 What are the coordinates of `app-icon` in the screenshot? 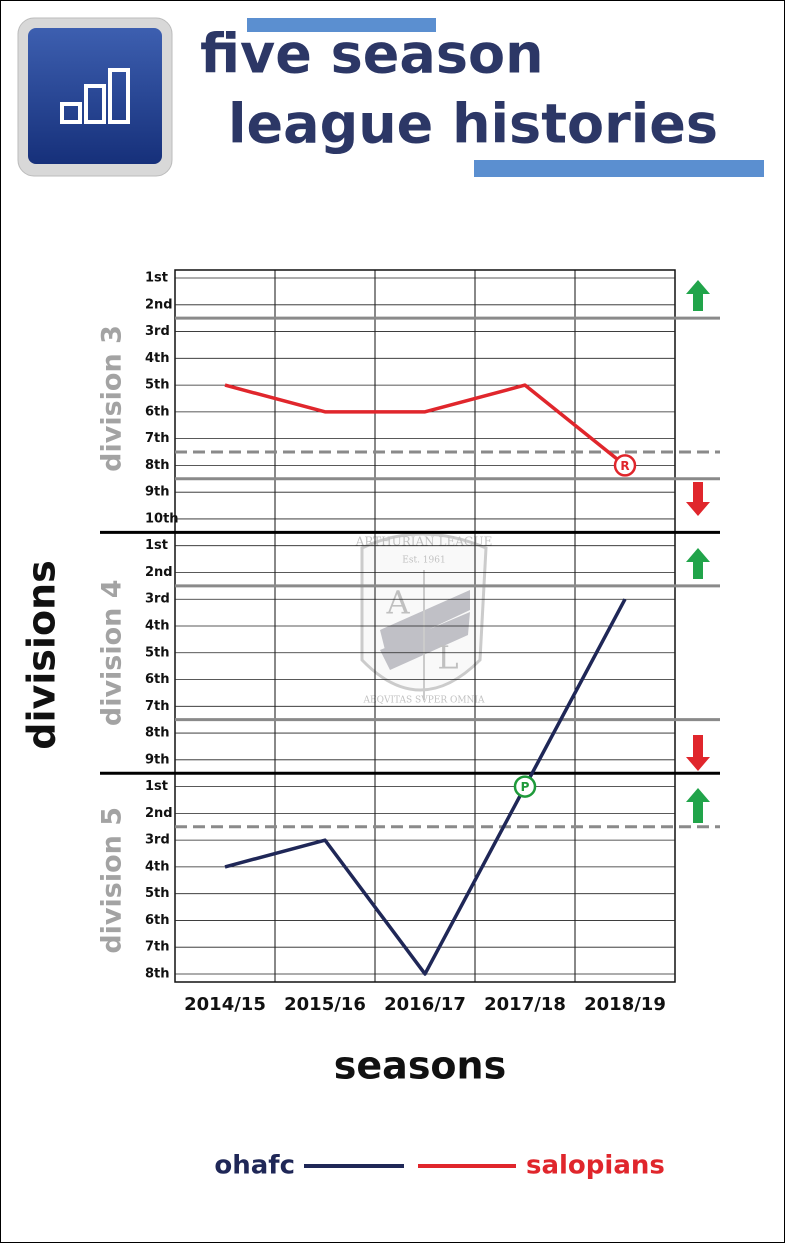 It's located at (95, 97).